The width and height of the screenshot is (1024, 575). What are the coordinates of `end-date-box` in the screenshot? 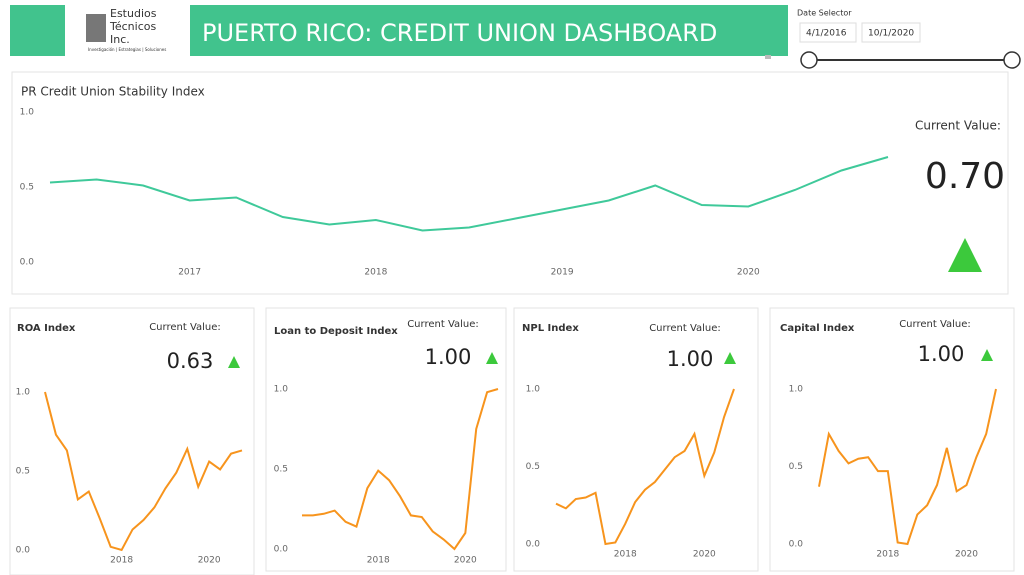 It's located at (891, 32).